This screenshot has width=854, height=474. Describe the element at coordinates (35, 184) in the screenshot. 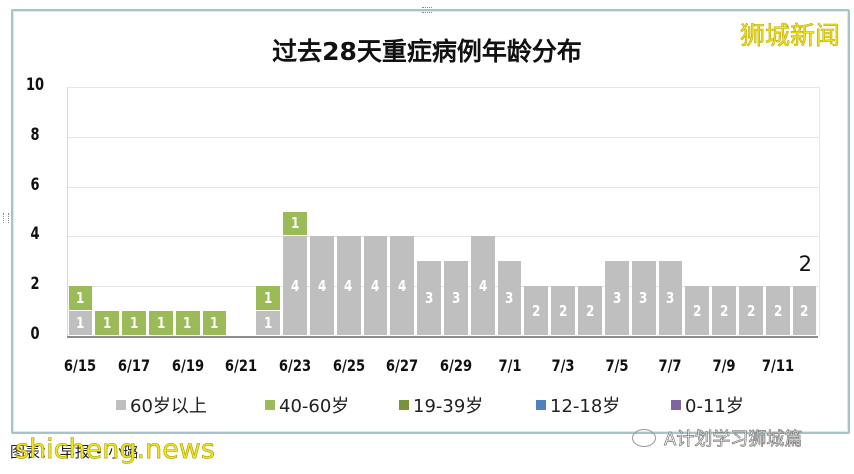

I see `y-tick-label: 6` at that location.